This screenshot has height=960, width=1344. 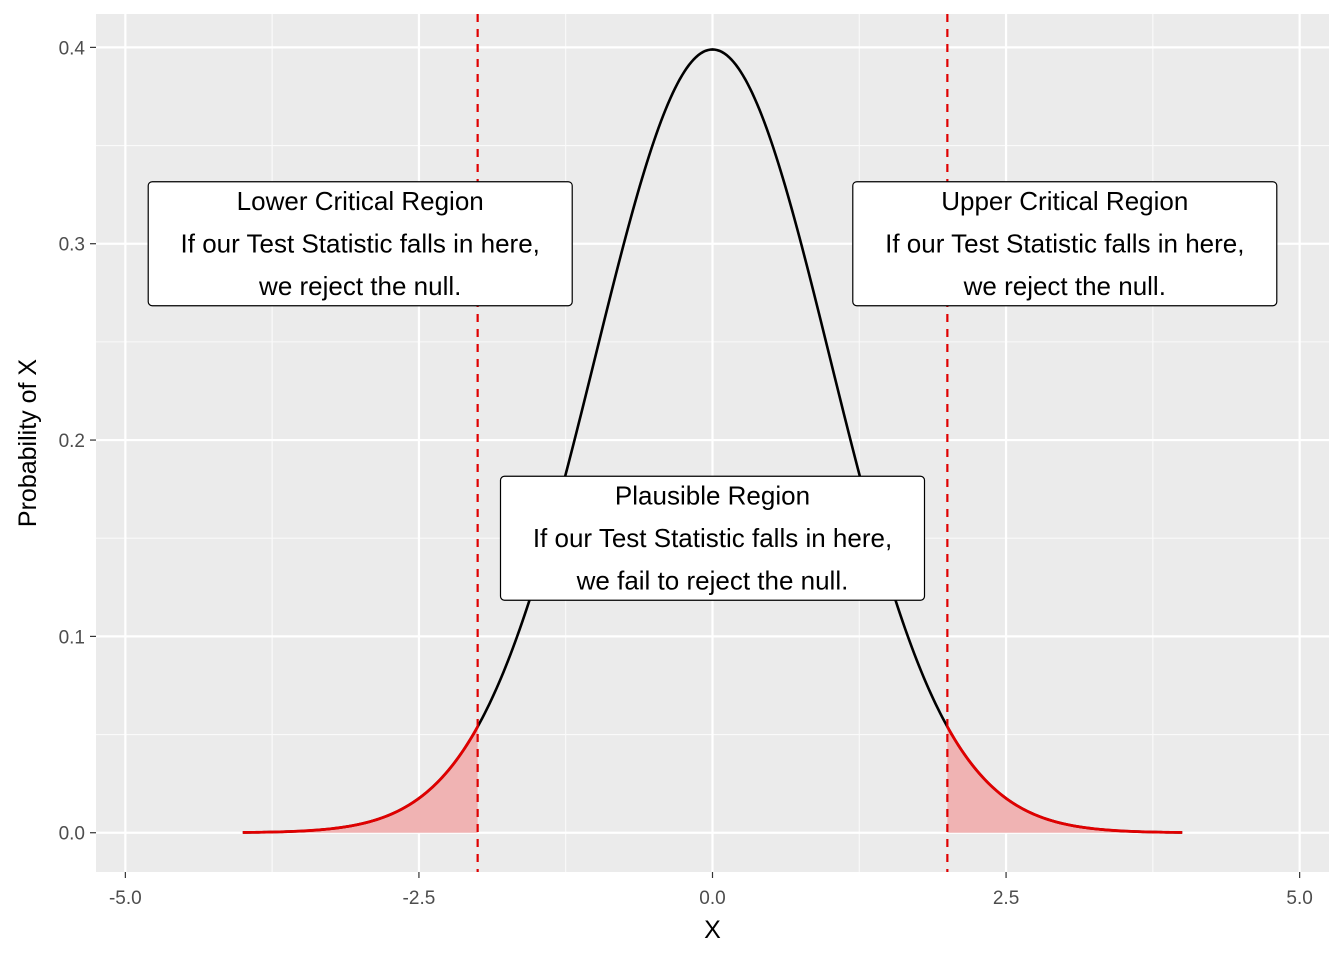 What do you see at coordinates (1006, 898) in the screenshot?
I see `x-tick-label: 2.5` at bounding box center [1006, 898].